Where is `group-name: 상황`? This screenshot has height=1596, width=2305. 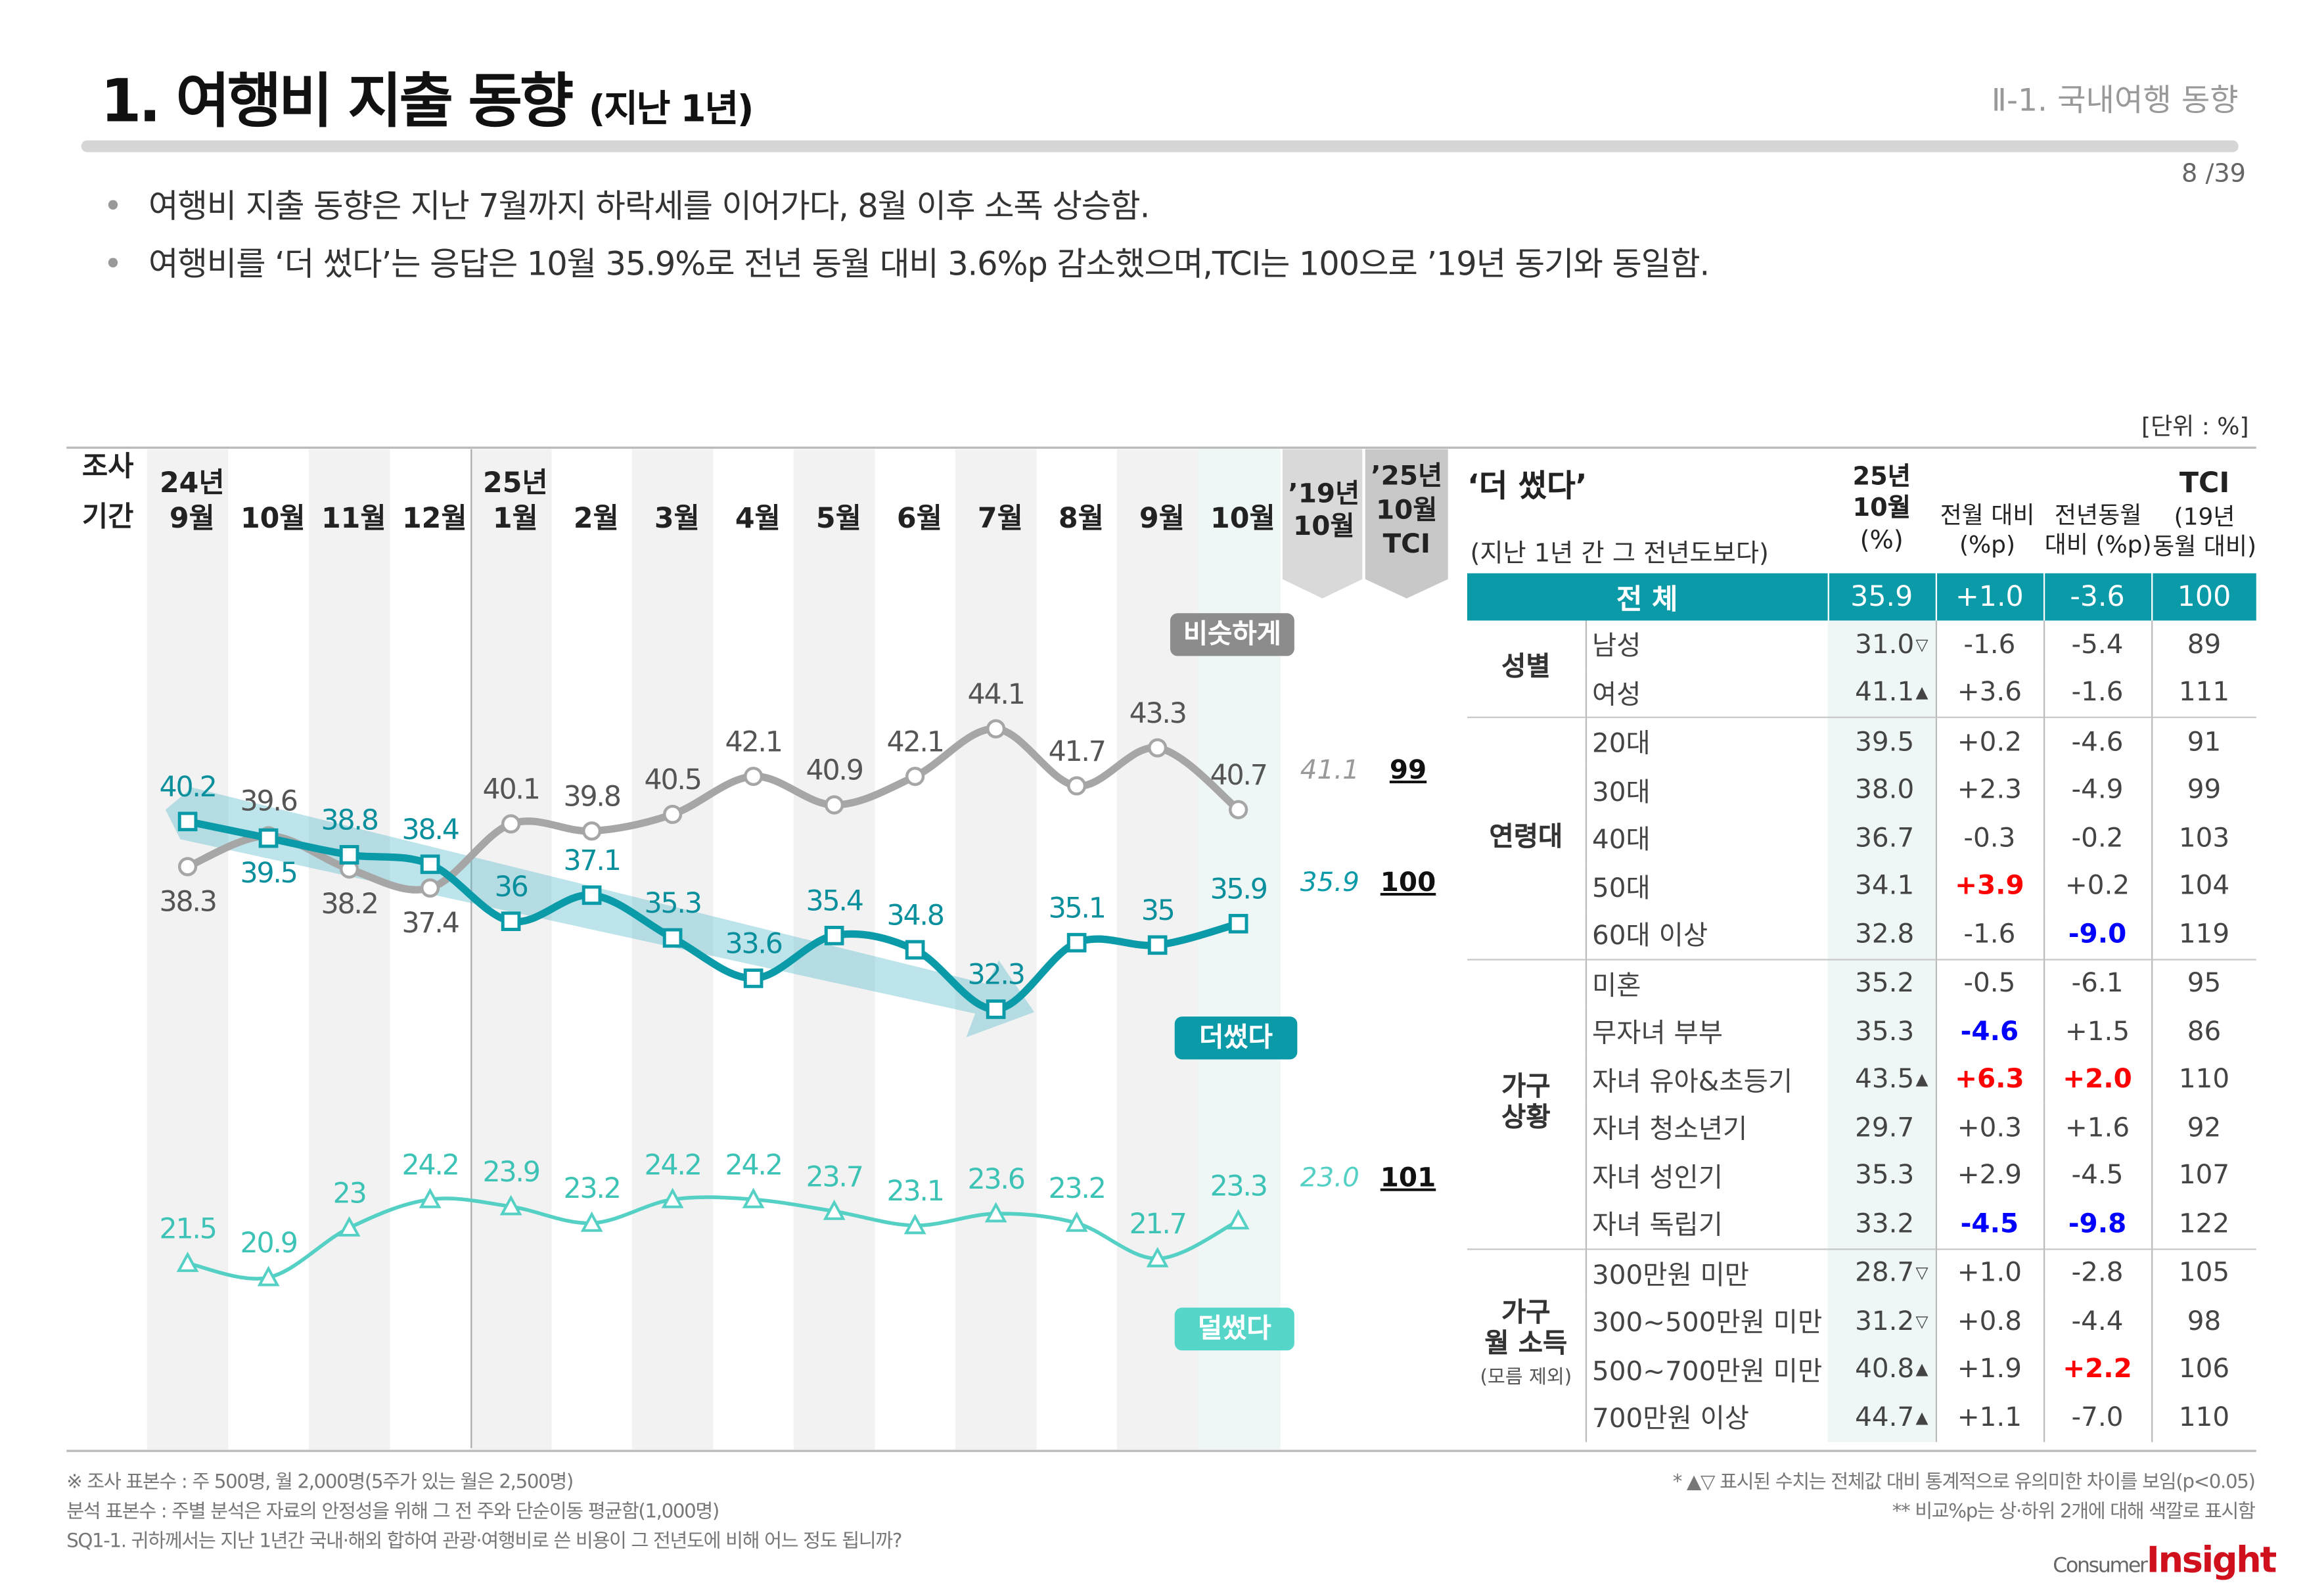 group-name: 상황 is located at coordinates (1526, 1117).